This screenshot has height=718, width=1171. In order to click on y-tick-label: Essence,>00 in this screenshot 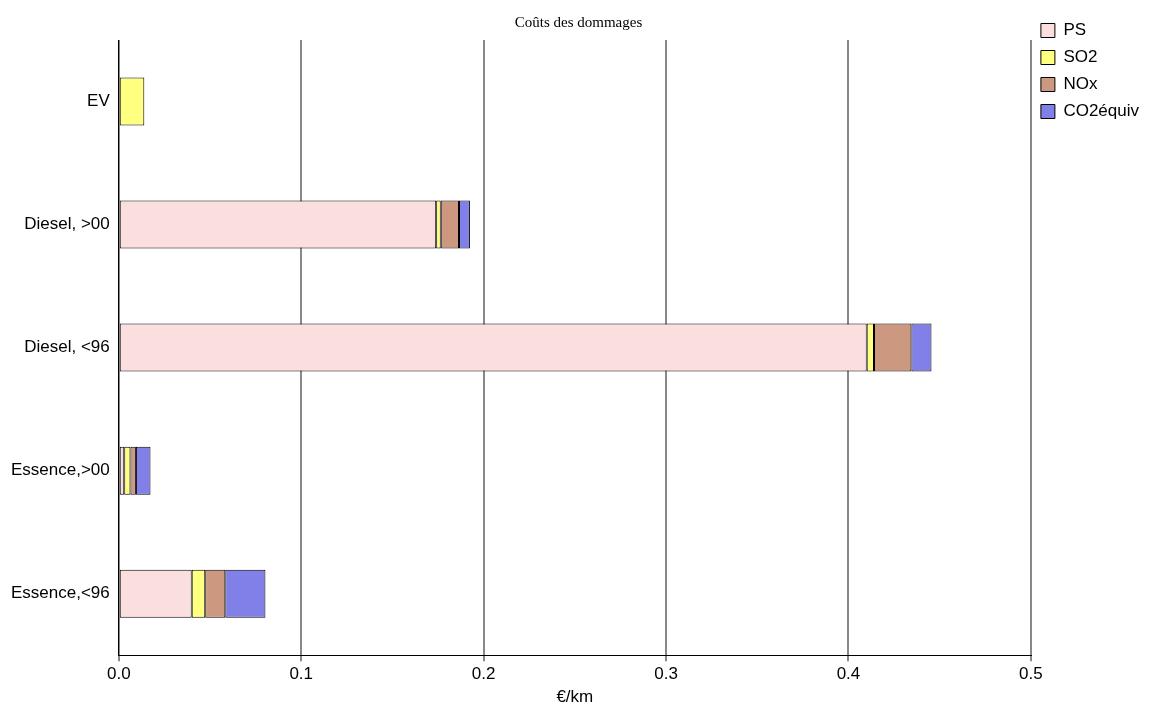, I will do `click(60, 470)`.